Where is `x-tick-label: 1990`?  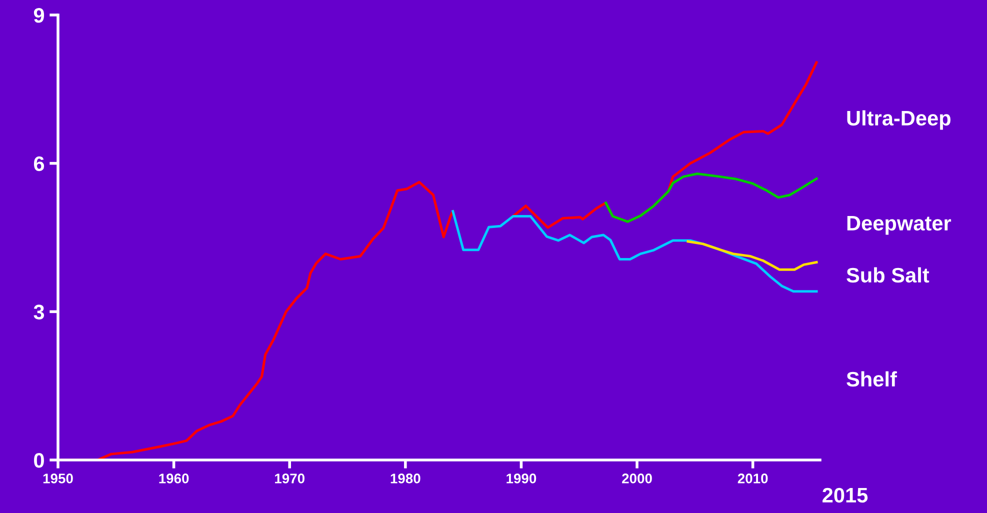
x-tick-label: 1990 is located at coordinates (521, 479).